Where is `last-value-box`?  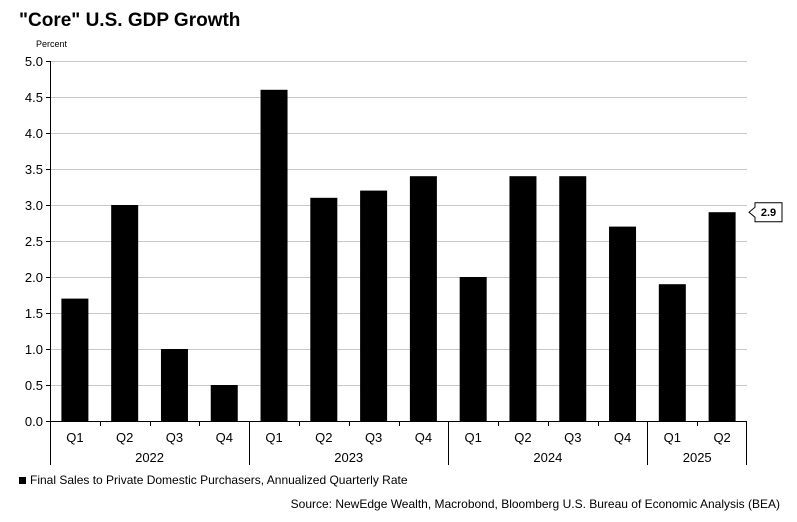 last-value-box is located at coordinates (765, 212).